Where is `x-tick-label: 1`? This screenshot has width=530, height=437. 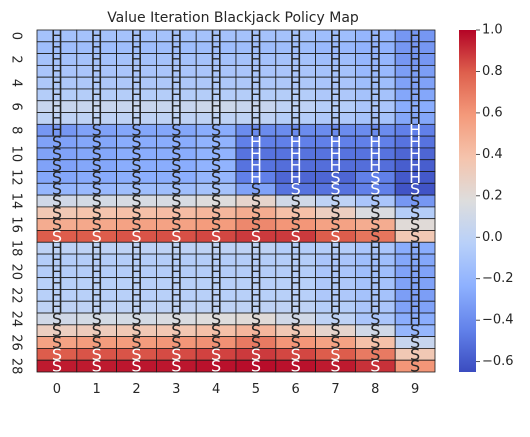
x-tick-label: 1 is located at coordinates (97, 389).